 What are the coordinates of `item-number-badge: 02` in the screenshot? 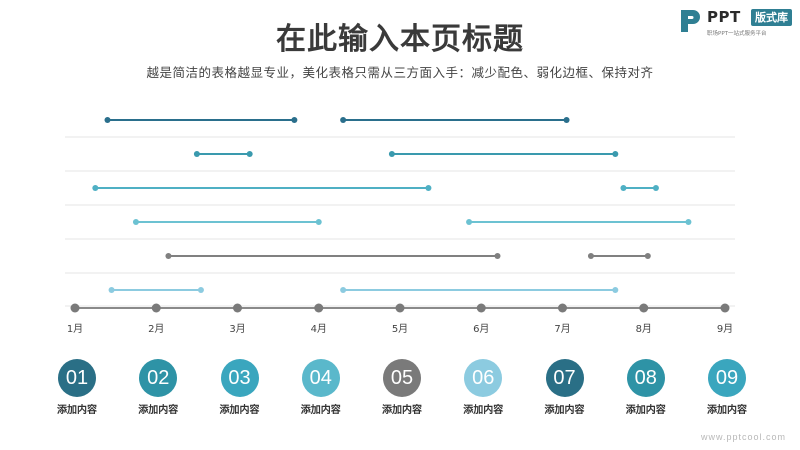 It's located at (158, 378).